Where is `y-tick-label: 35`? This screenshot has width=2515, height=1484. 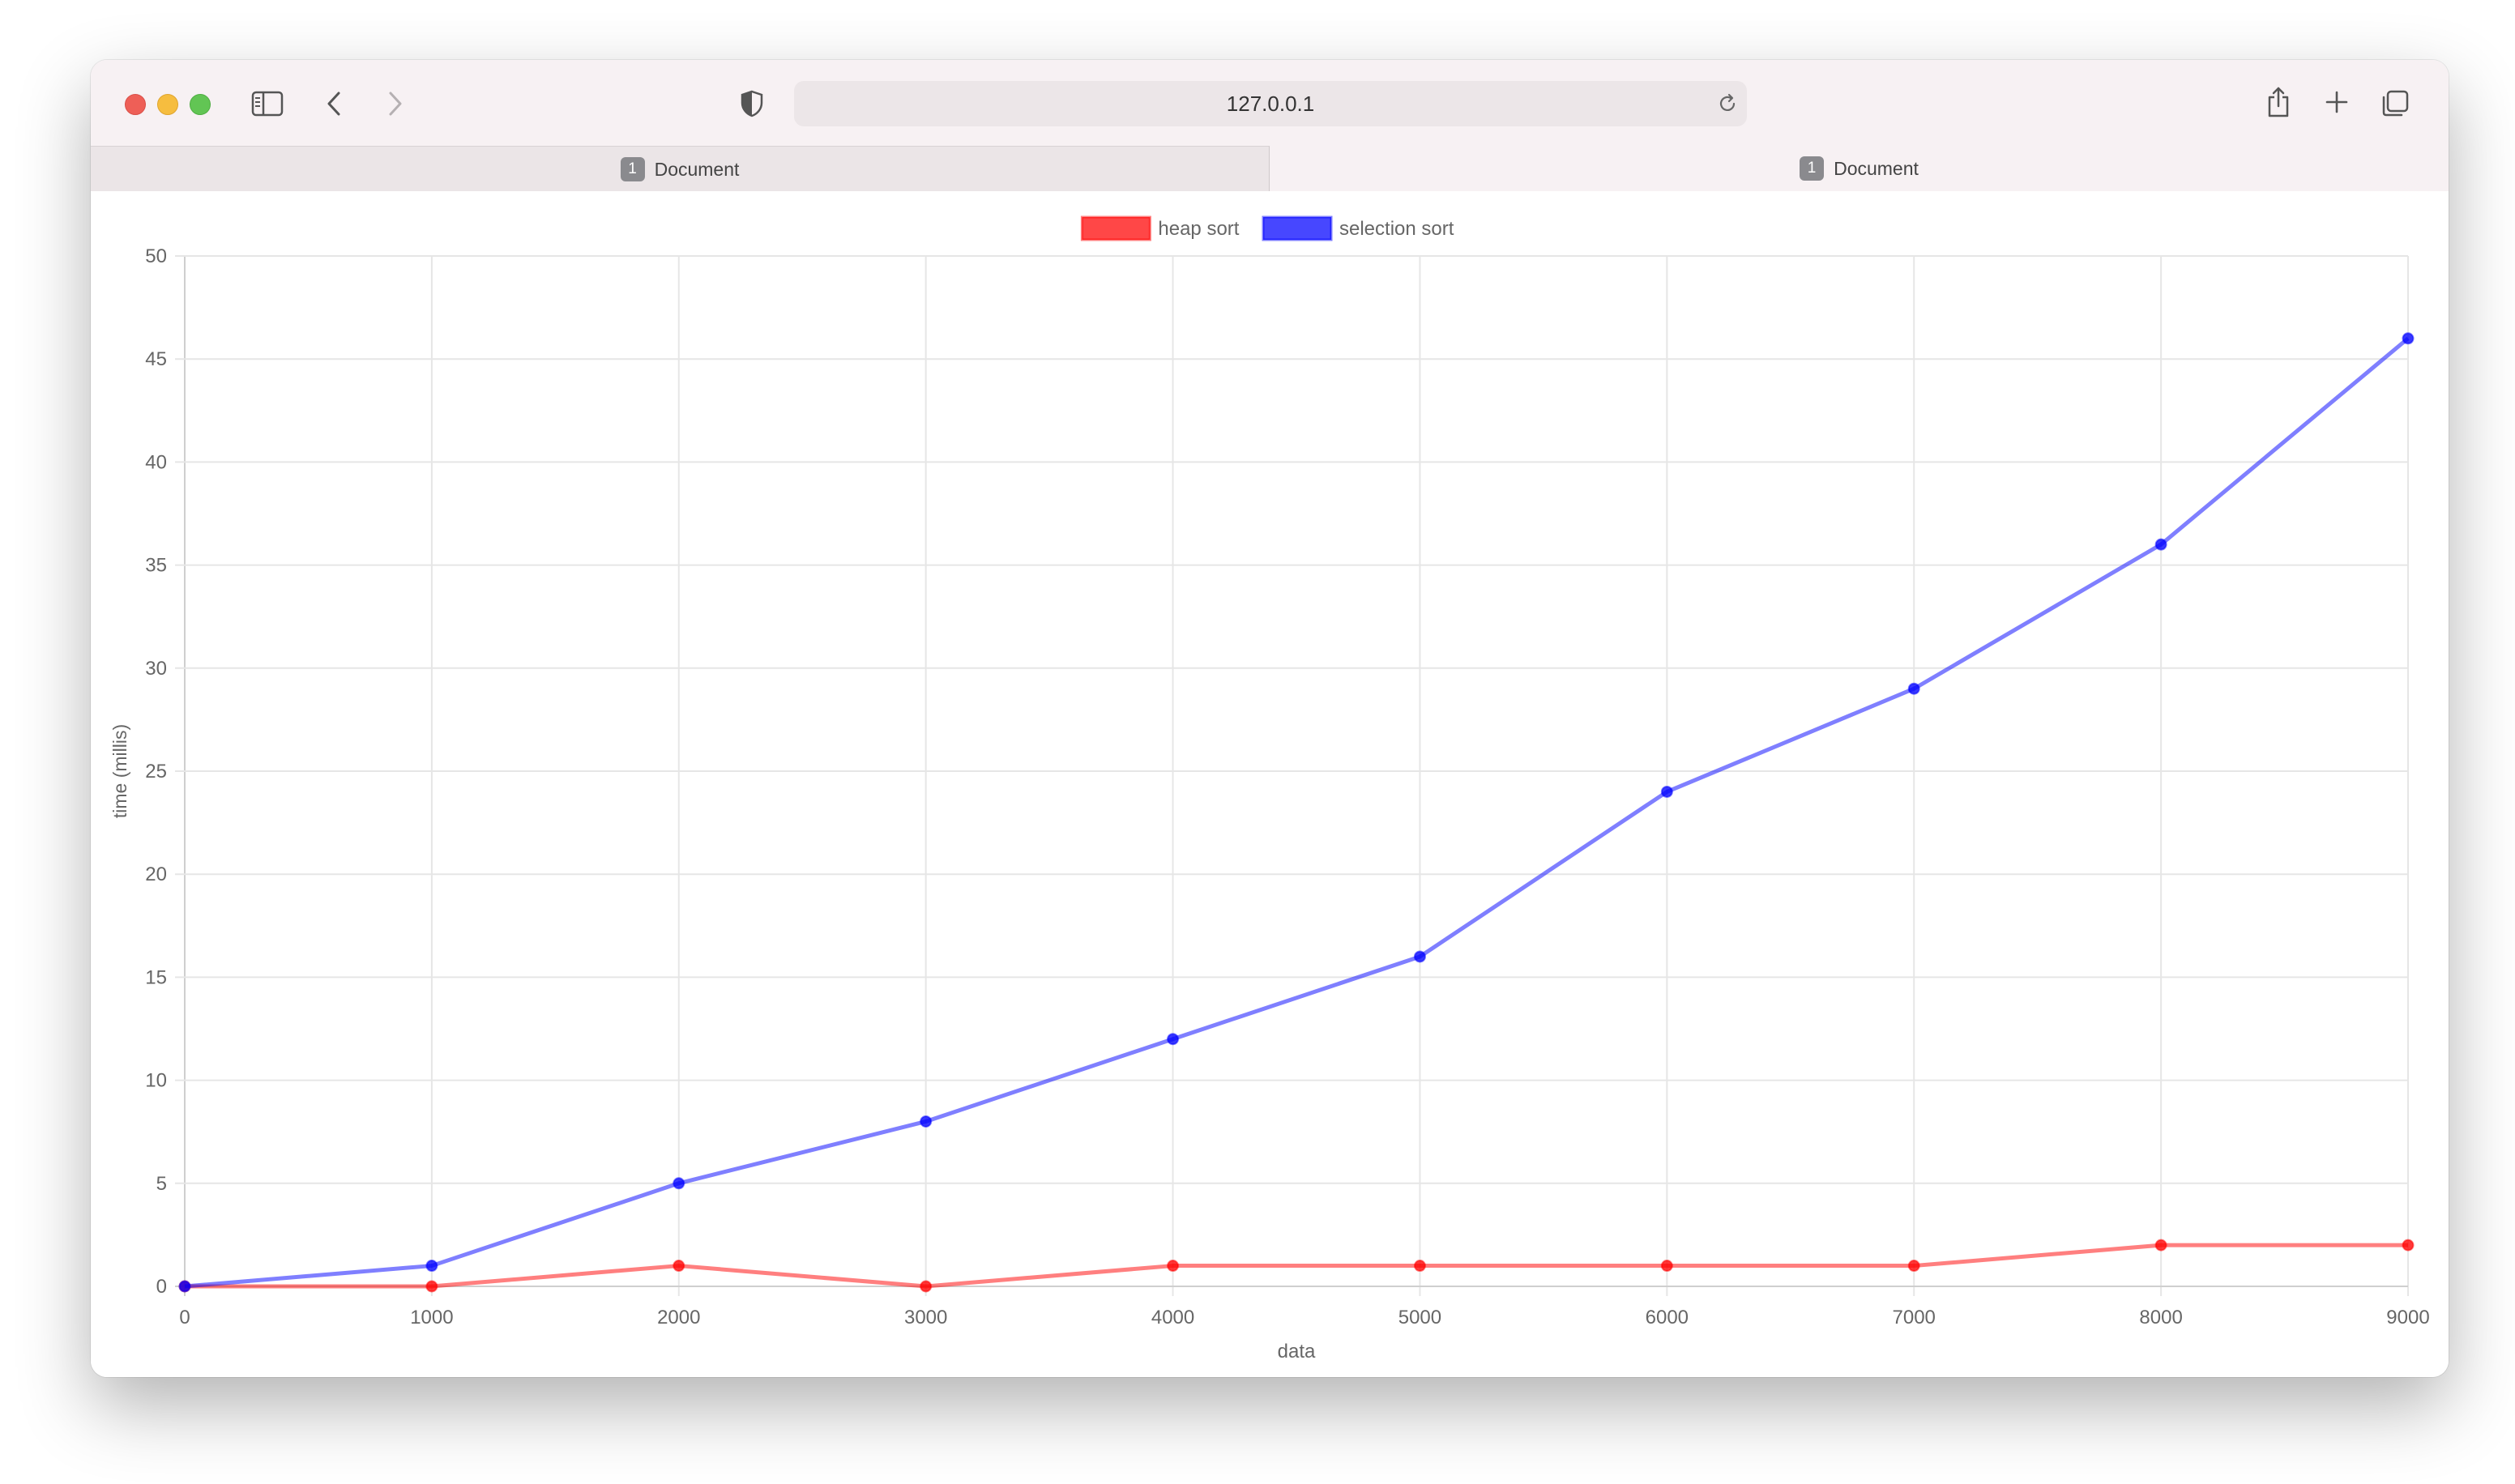
y-tick-label: 35 is located at coordinates (156, 566).